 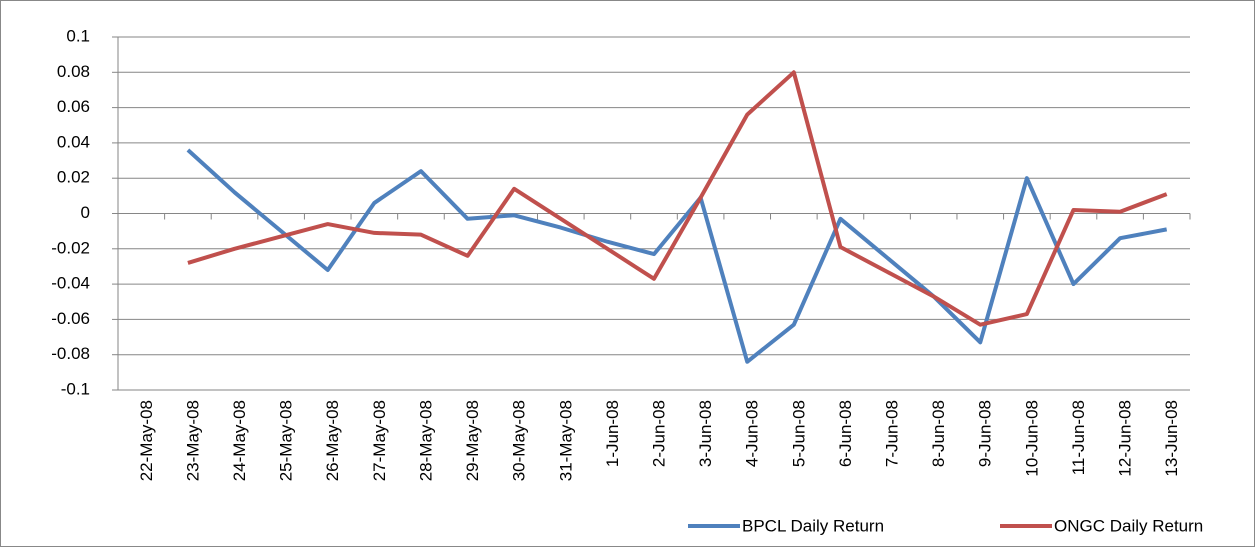 I want to click on x-tick-label: 3-Jun-08, so click(x=705, y=433).